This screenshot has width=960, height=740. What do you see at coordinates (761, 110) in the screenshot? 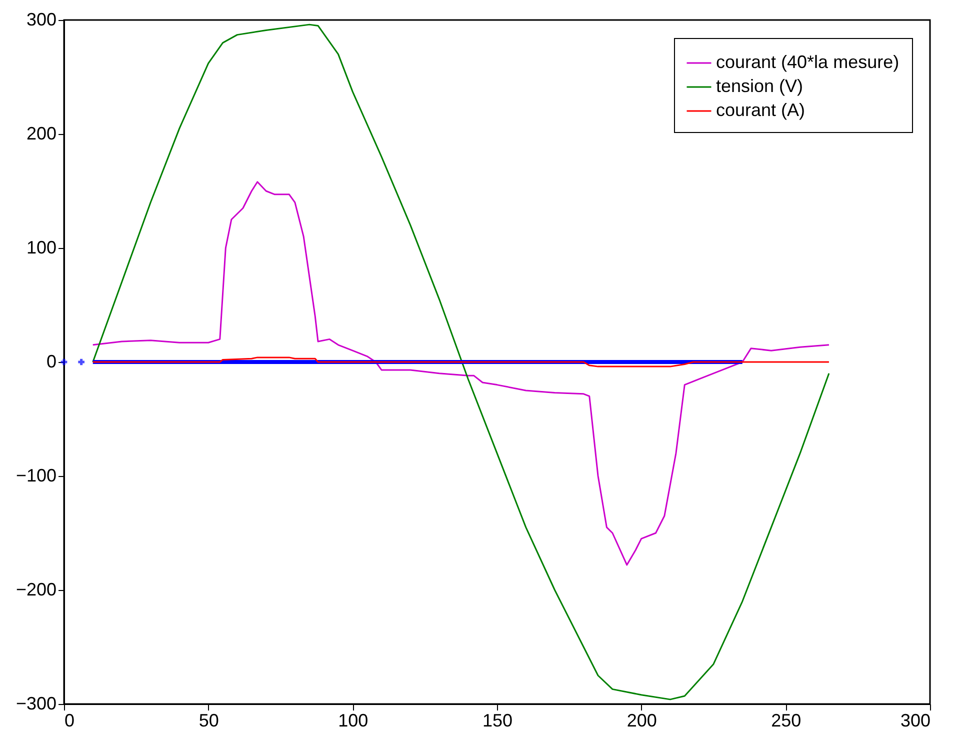
I see `legend-label: courant (A)` at bounding box center [761, 110].